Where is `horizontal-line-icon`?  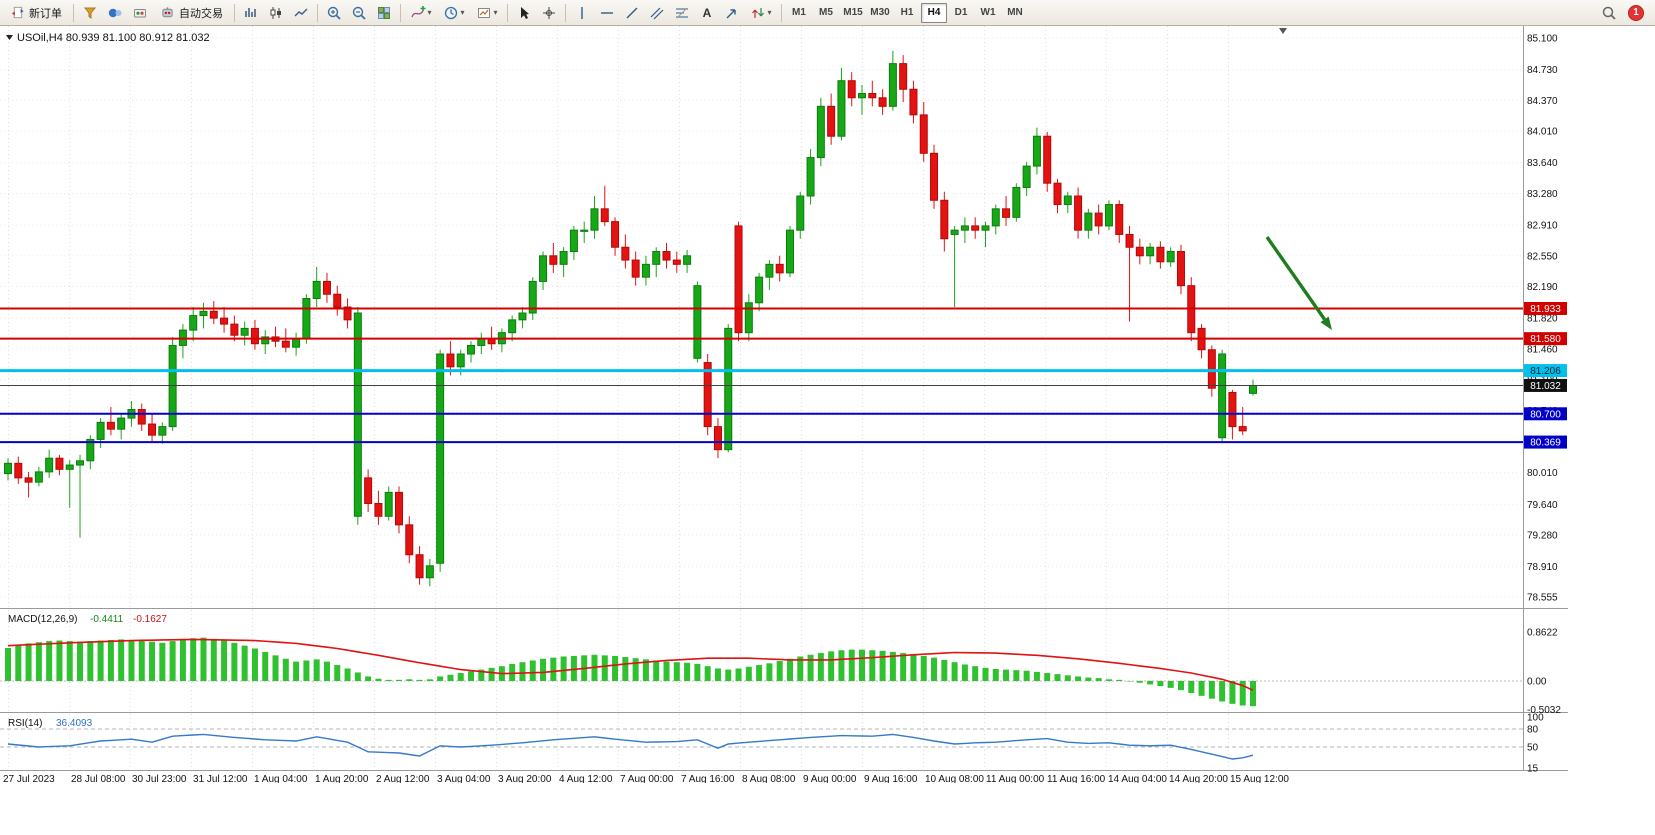 horizontal-line-icon is located at coordinates (607, 12).